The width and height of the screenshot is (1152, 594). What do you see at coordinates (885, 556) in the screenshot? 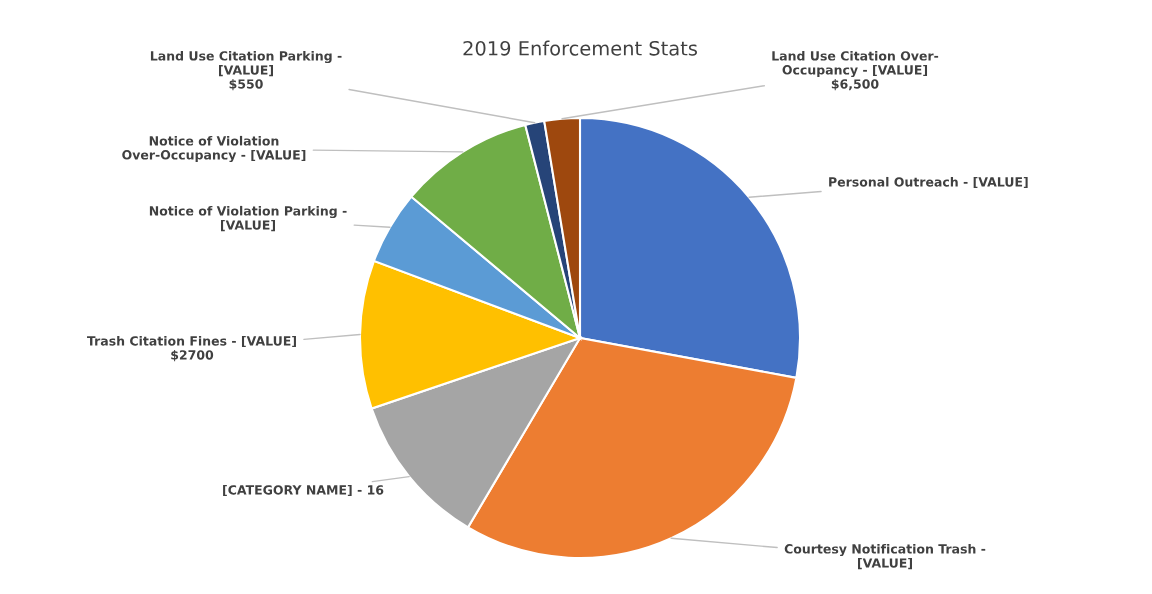
I see `slice-label: Courtesy Notification Trash - [VALUE]` at bounding box center [885, 556].